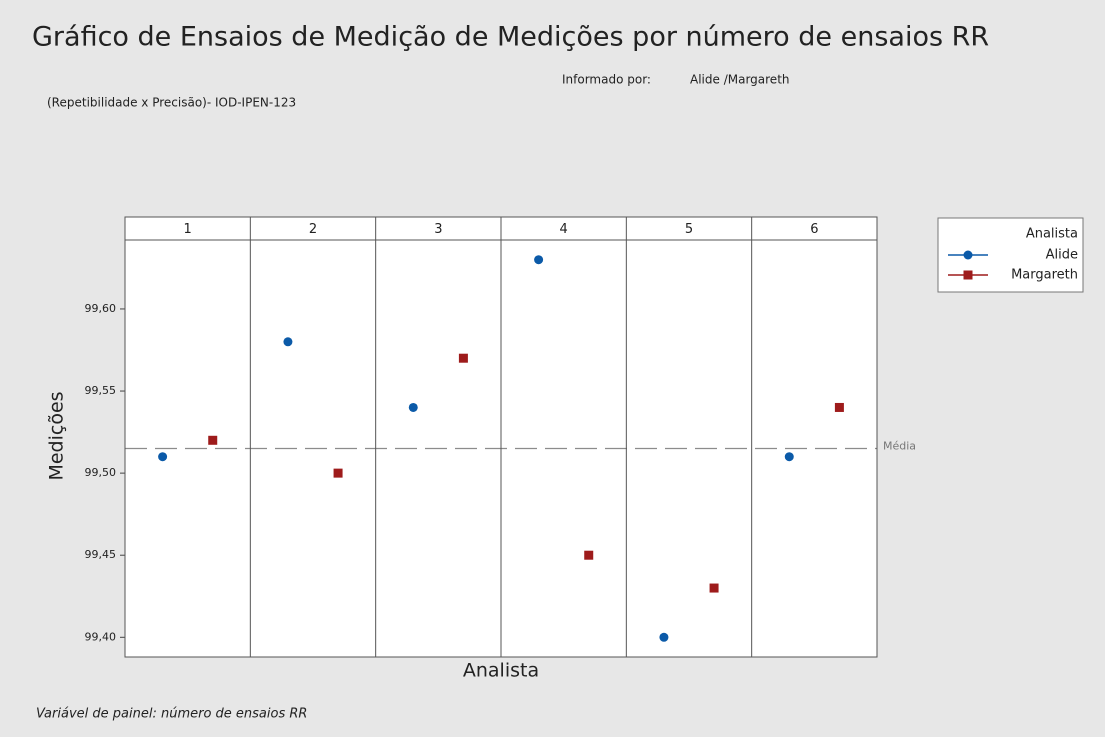 The height and width of the screenshot is (737, 1105). I want to click on panel-label: 4, so click(564, 229).